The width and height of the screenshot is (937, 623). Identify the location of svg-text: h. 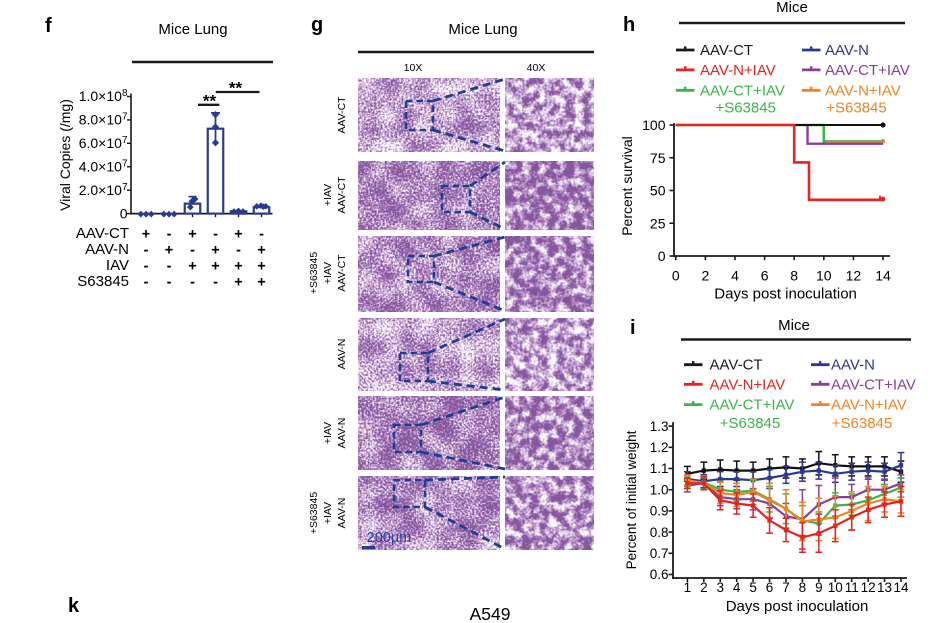
(629, 25).